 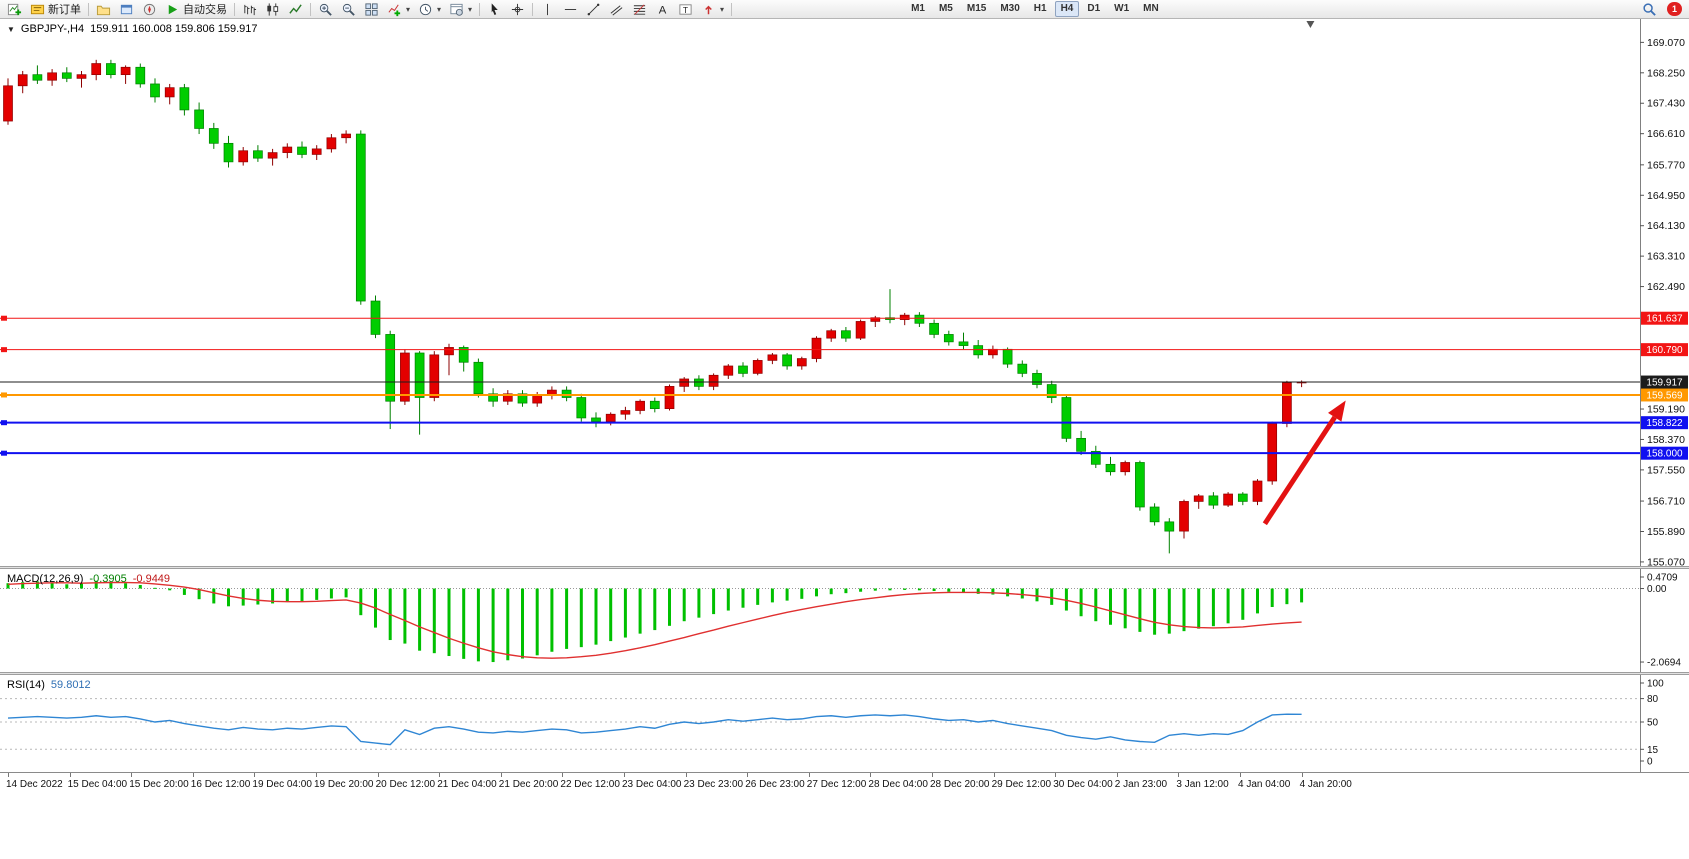 I want to click on candlestick-chart-icon, so click(x=273, y=9).